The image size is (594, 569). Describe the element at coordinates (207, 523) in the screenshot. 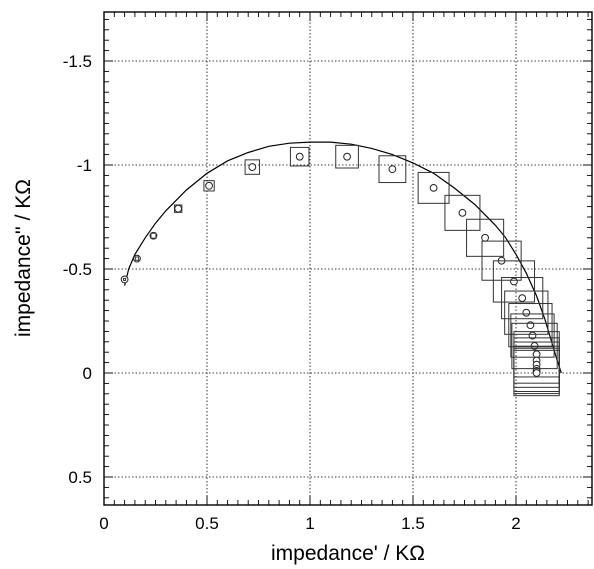

I see `x-tick-label: 0.5` at that location.